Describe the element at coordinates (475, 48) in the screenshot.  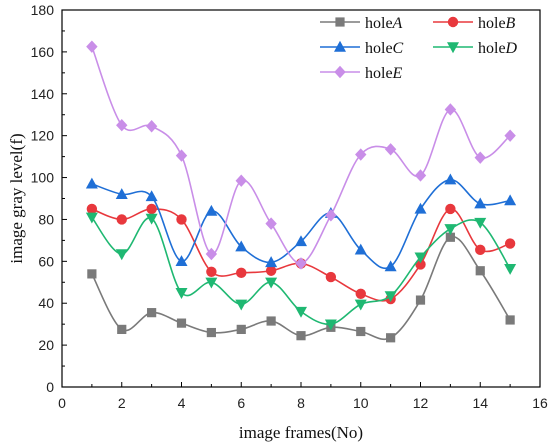
I see `legend-item-holeD: holeD` at that location.